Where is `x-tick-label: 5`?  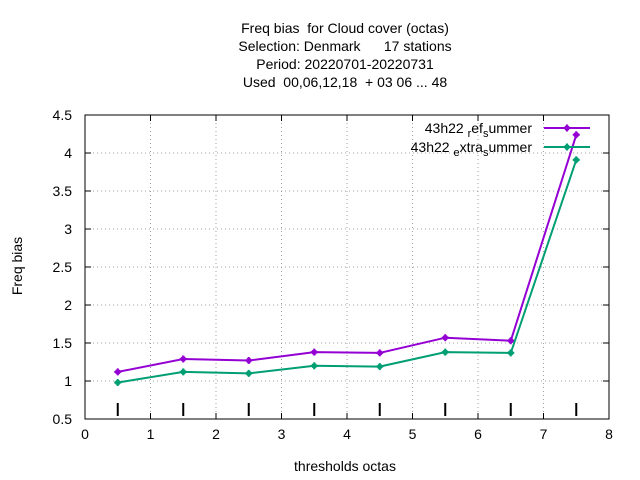
x-tick-label: 5 is located at coordinates (413, 434).